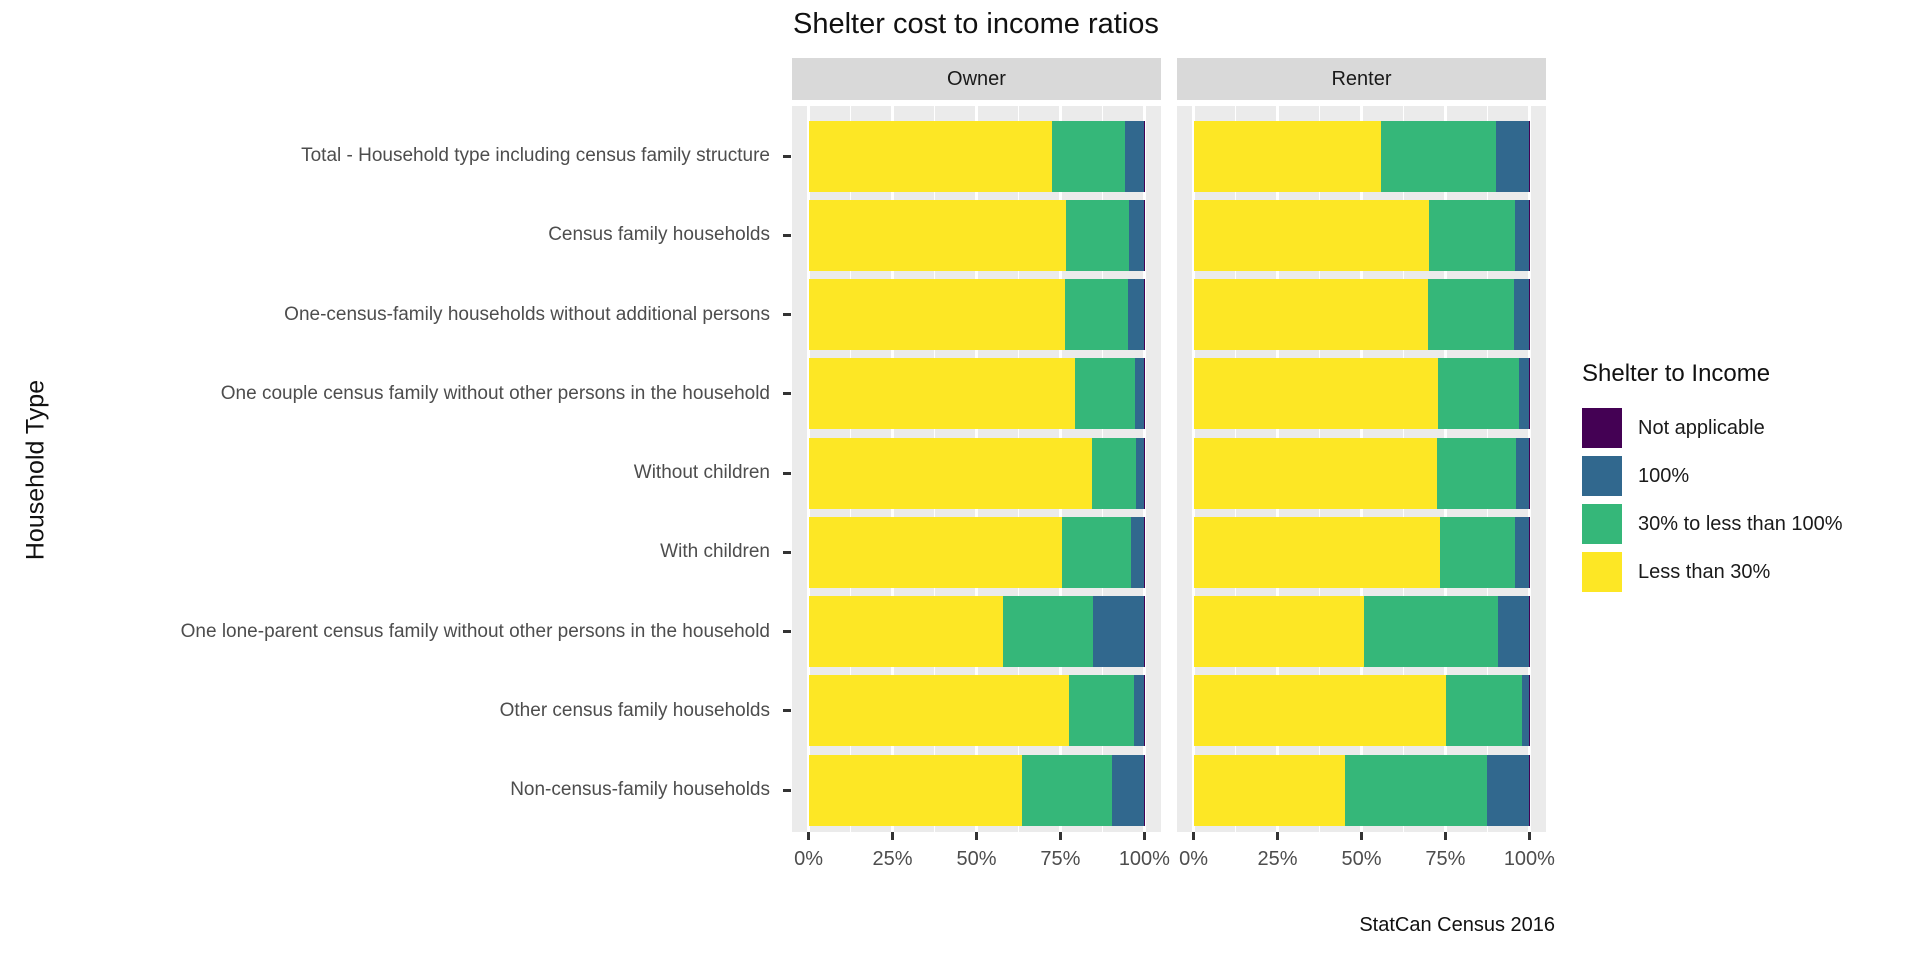 The height and width of the screenshot is (960, 1920). What do you see at coordinates (892, 859) in the screenshot?
I see `x-tick-label: 25%` at bounding box center [892, 859].